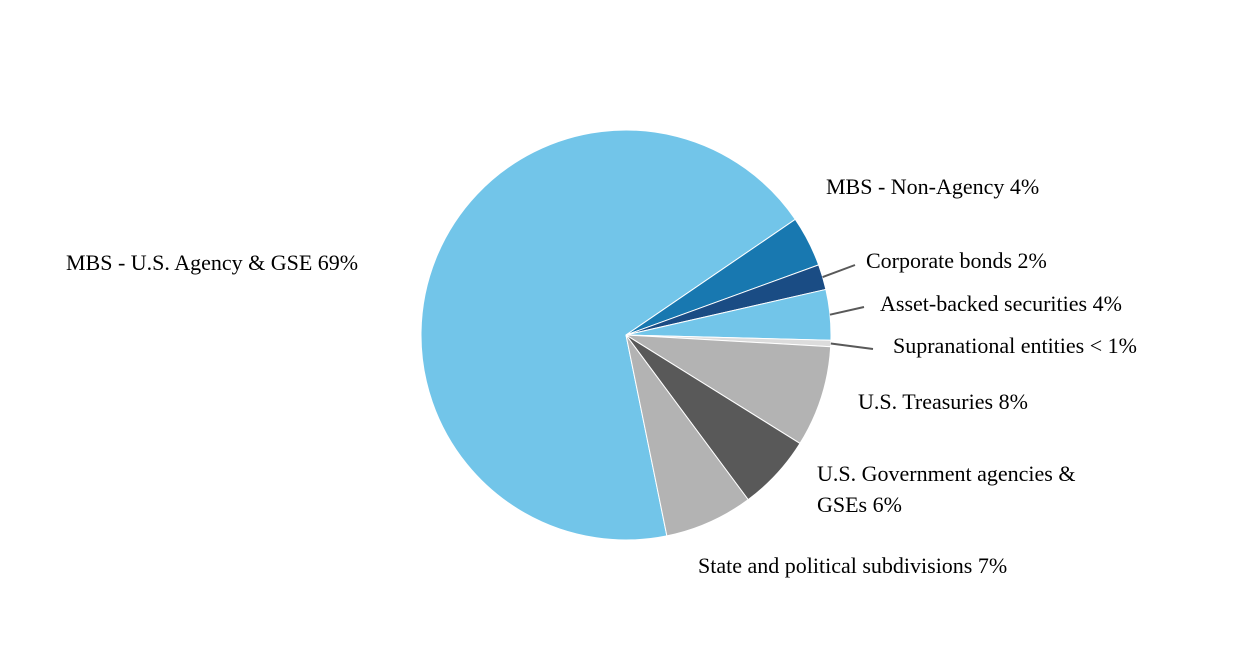 The image size is (1248, 672). I want to click on label-supranational: Supranational entities < 1%, so click(1015, 345).